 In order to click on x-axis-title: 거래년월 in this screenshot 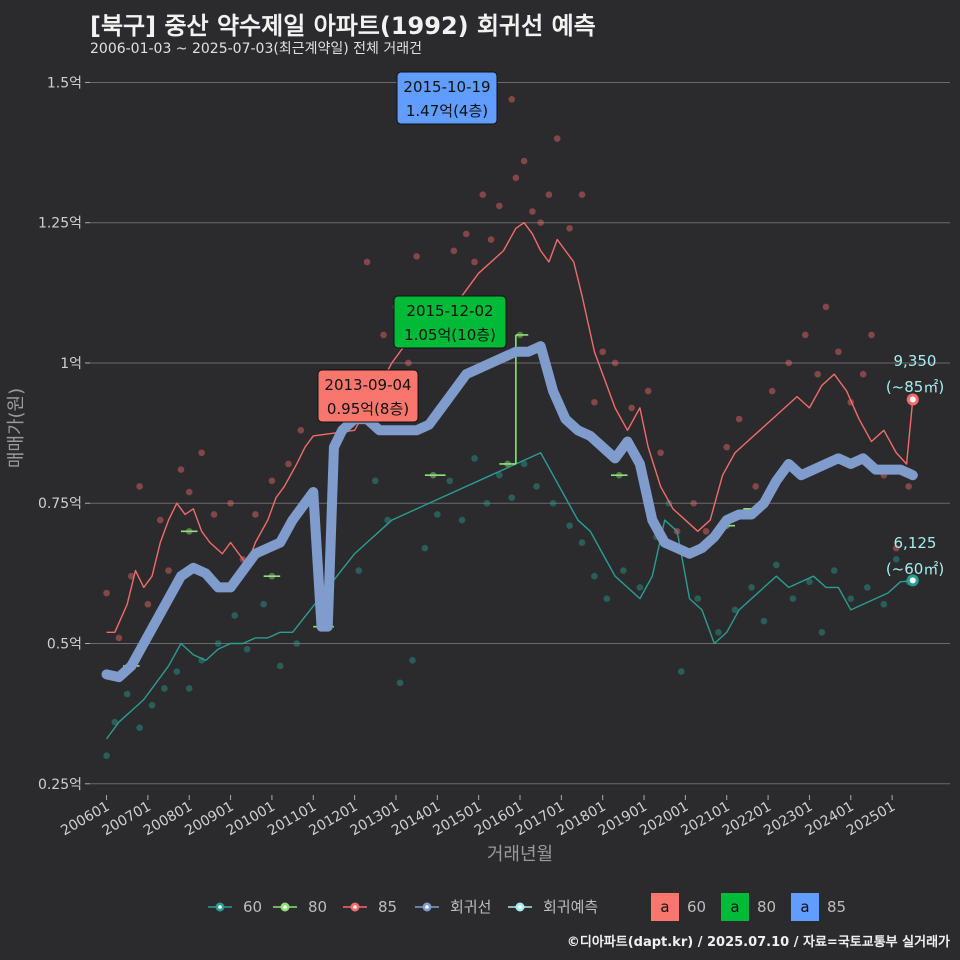, I will do `click(520, 854)`.